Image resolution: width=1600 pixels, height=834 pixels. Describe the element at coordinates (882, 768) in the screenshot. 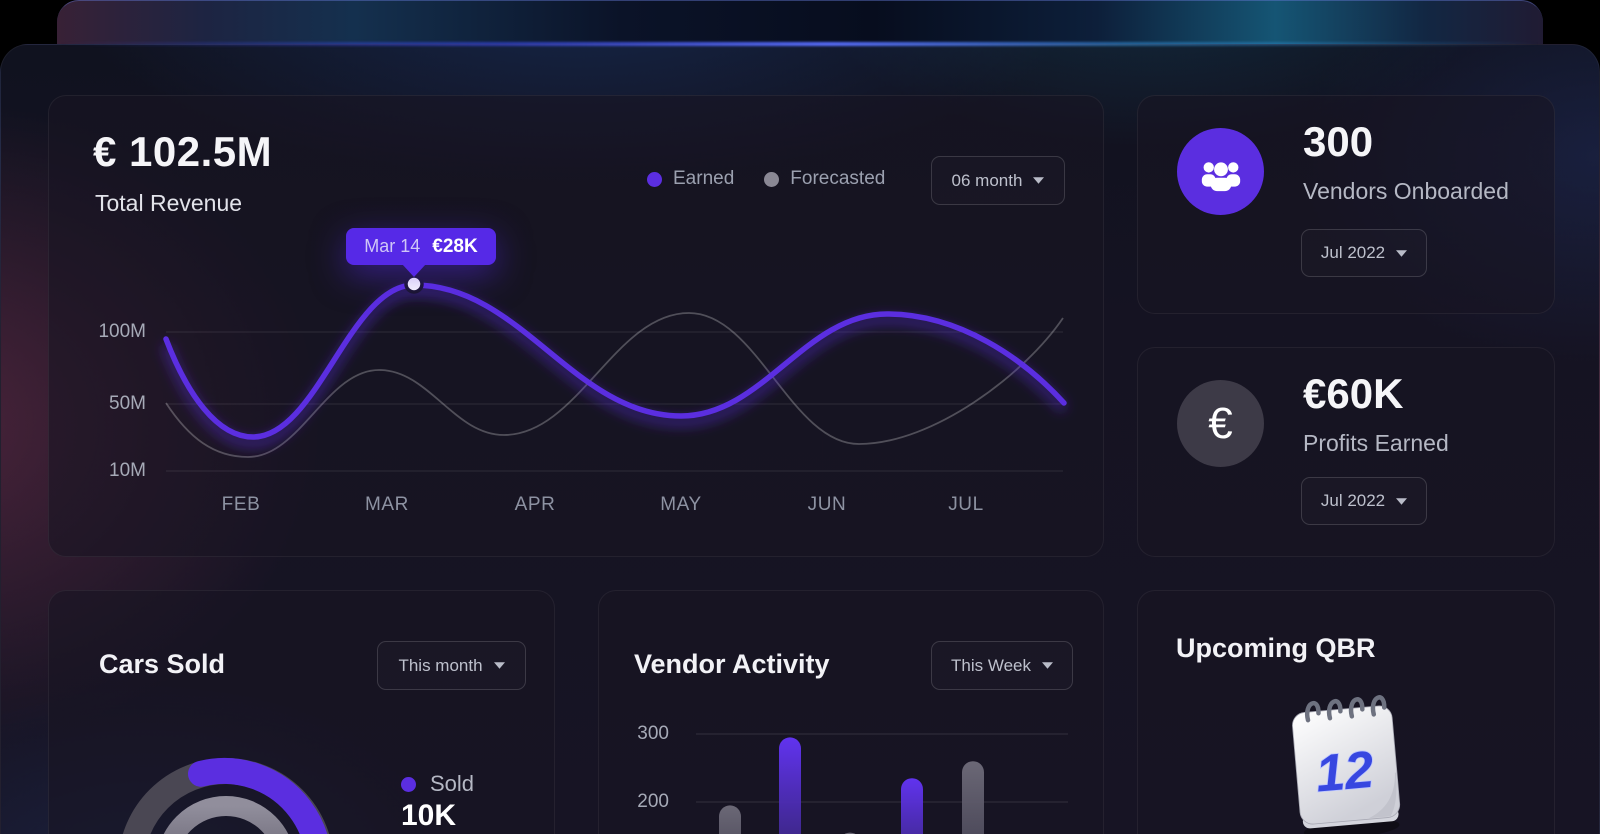

I see `gridlines` at that location.